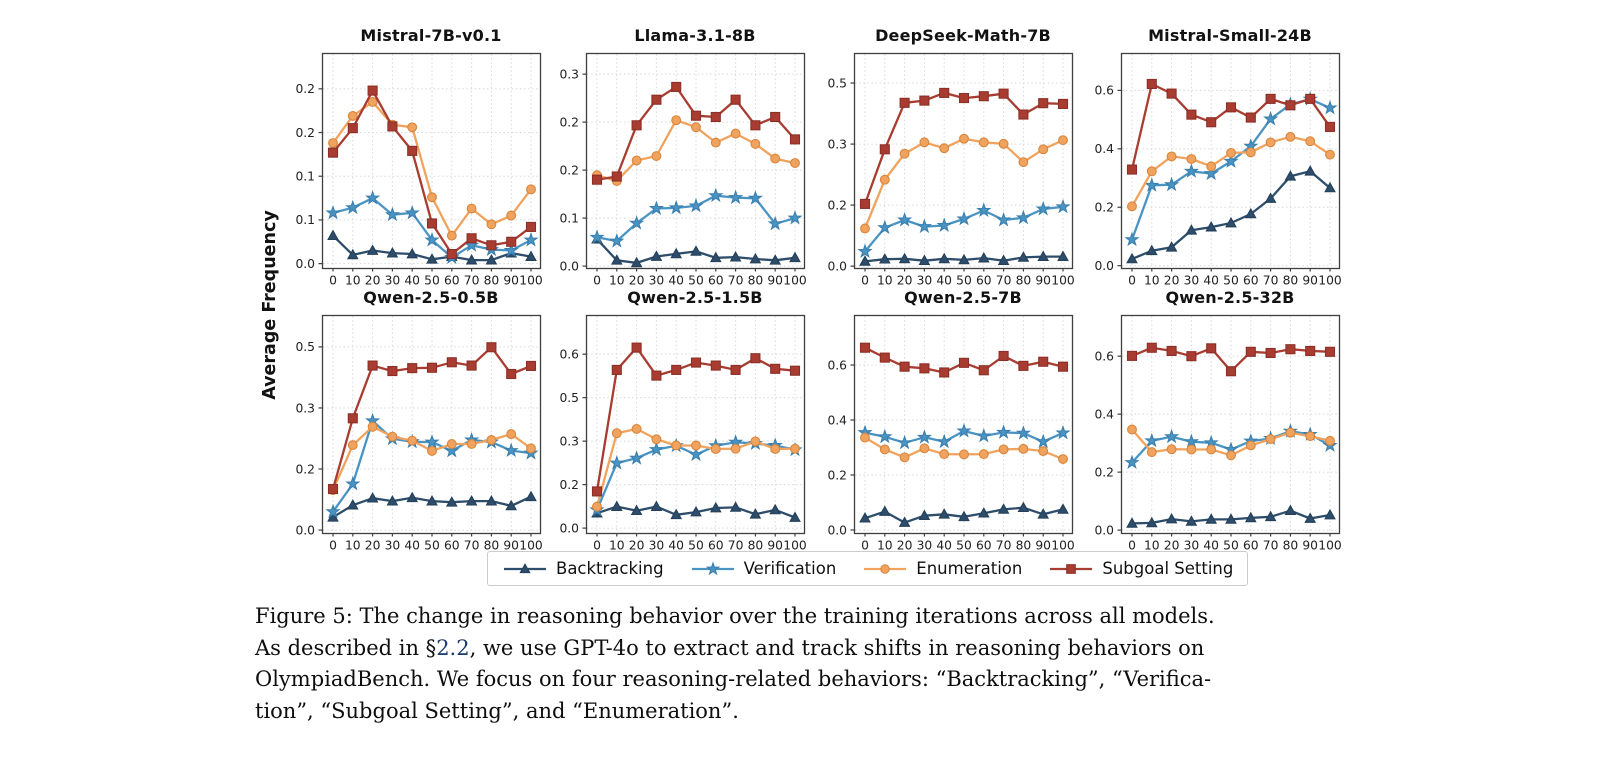 The image size is (1618, 784). Describe the element at coordinates (683, 170) in the screenshot. I see `subplot-Llama-3.1-8B: 0 10 20 30 40 50 60 70 80 90 100 0.0 0.1 0.2 0.2 0.3` at that location.